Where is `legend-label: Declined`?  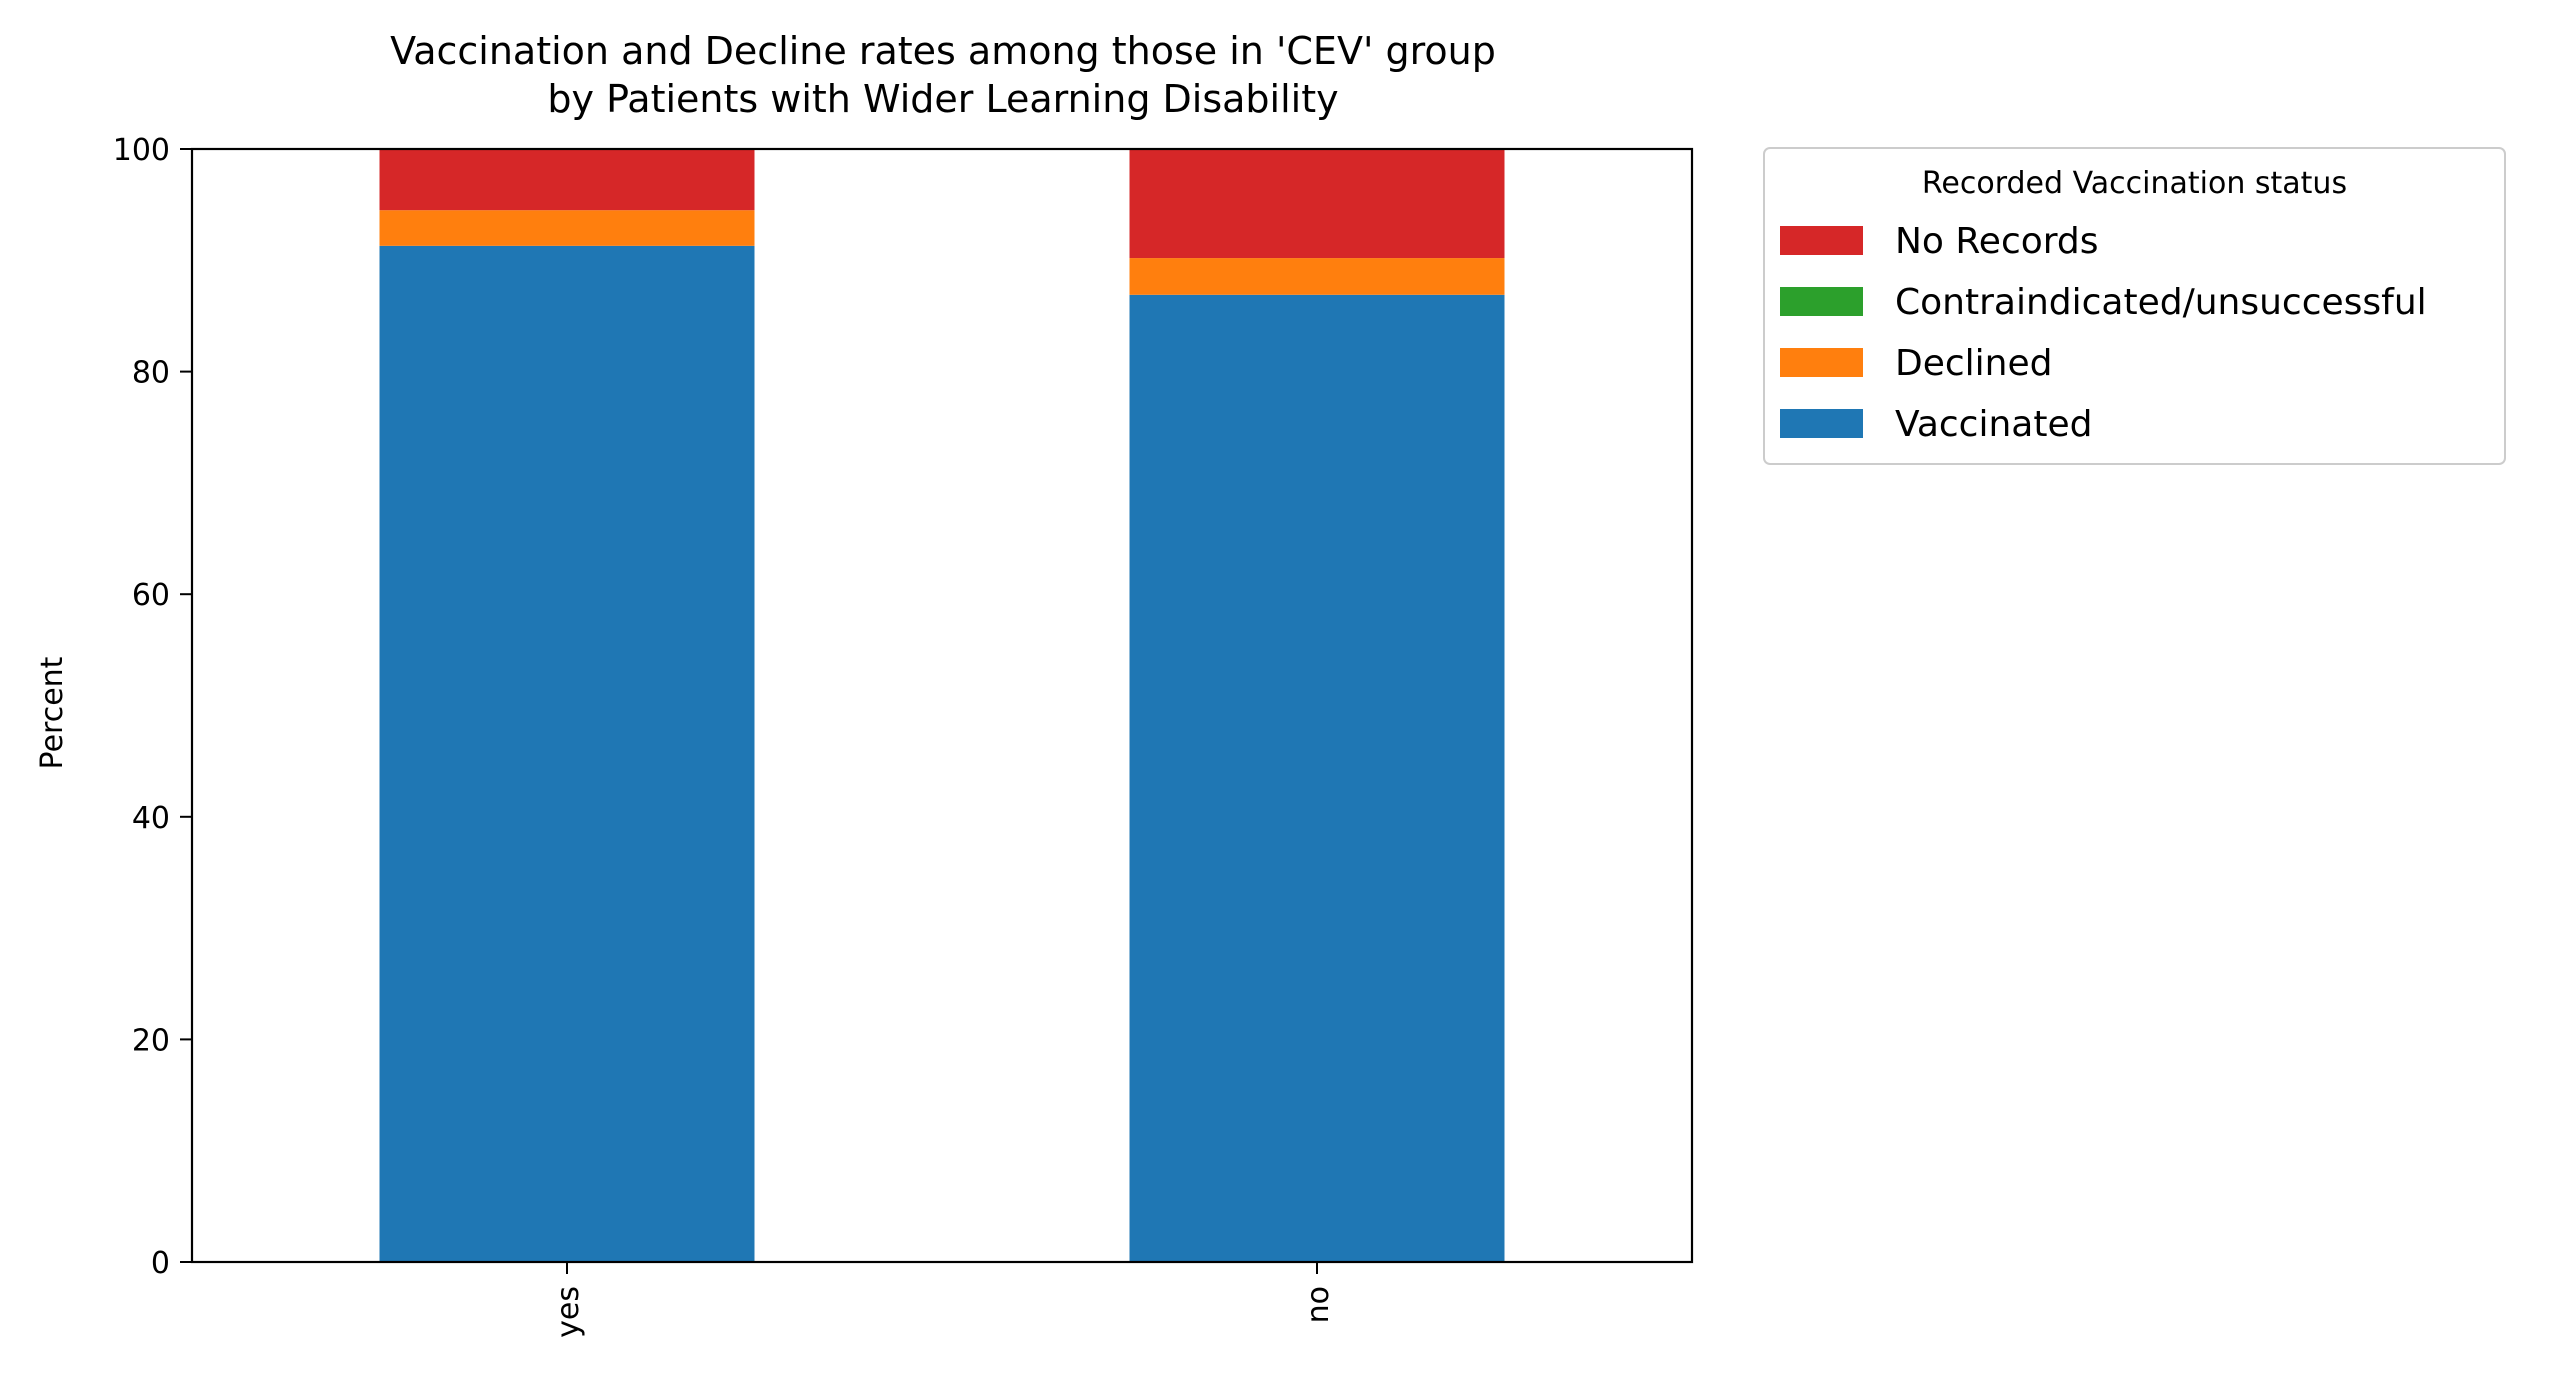
legend-label: Declined is located at coordinates (1973, 363).